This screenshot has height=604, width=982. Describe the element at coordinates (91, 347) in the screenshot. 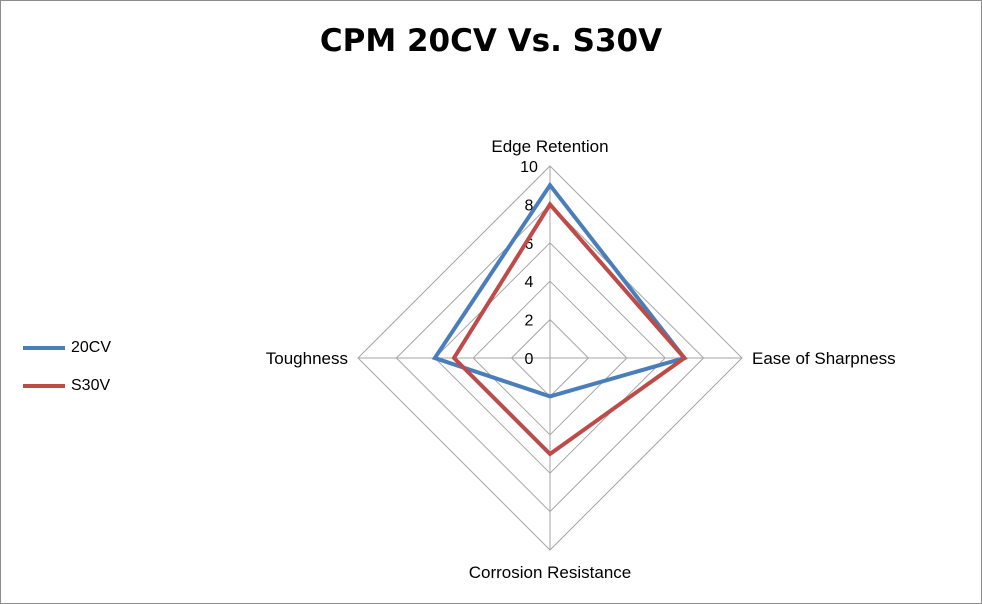

I see `legend-label-20cv: 20CV` at that location.